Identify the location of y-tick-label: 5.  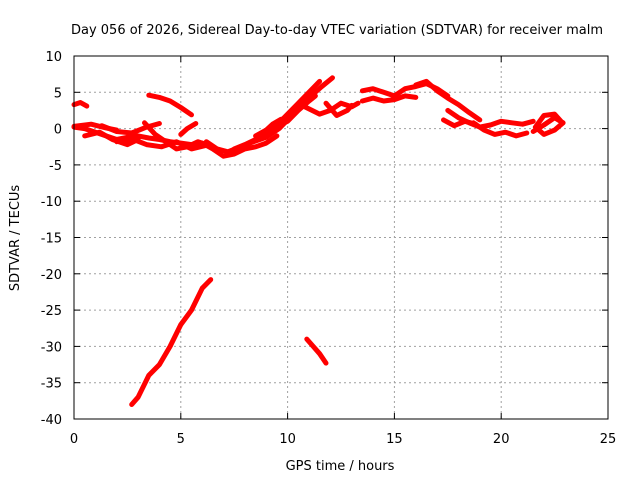
(58, 93).